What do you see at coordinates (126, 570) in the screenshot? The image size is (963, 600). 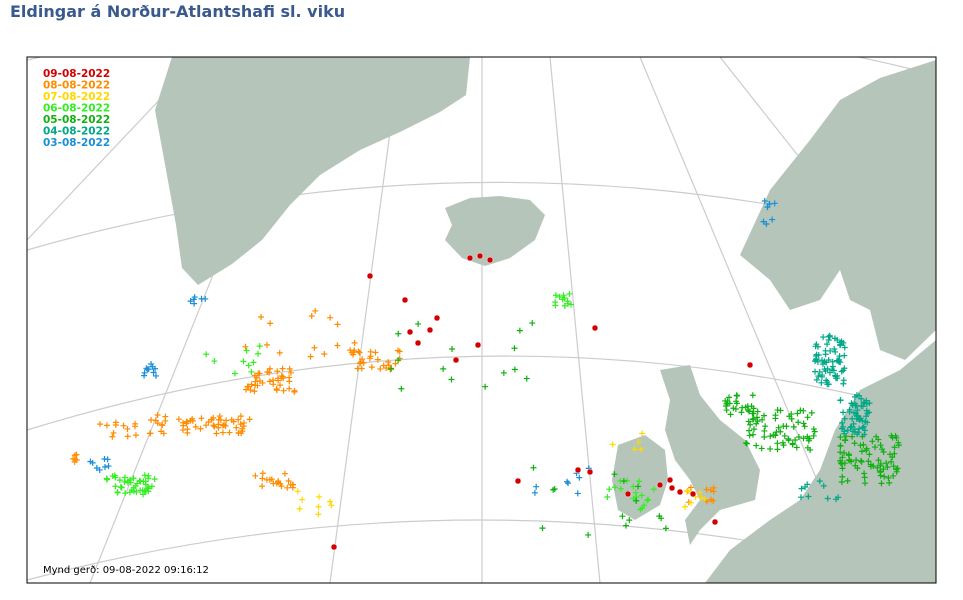 I see `footer-timestamp: Mynd gerð: 09-08-2022 09:16:12` at bounding box center [126, 570].